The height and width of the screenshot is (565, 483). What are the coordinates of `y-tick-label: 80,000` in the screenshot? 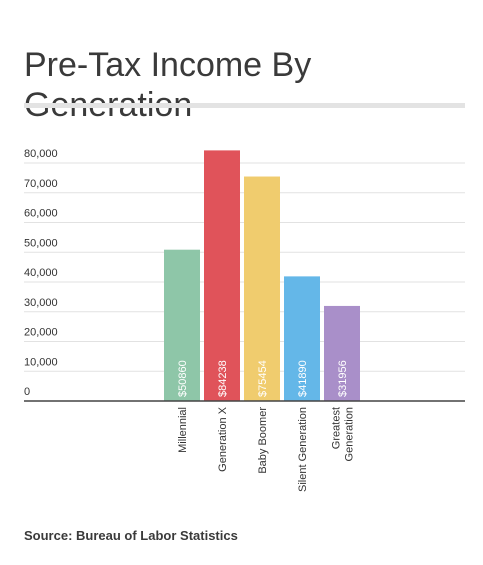 It's located at (41, 154).